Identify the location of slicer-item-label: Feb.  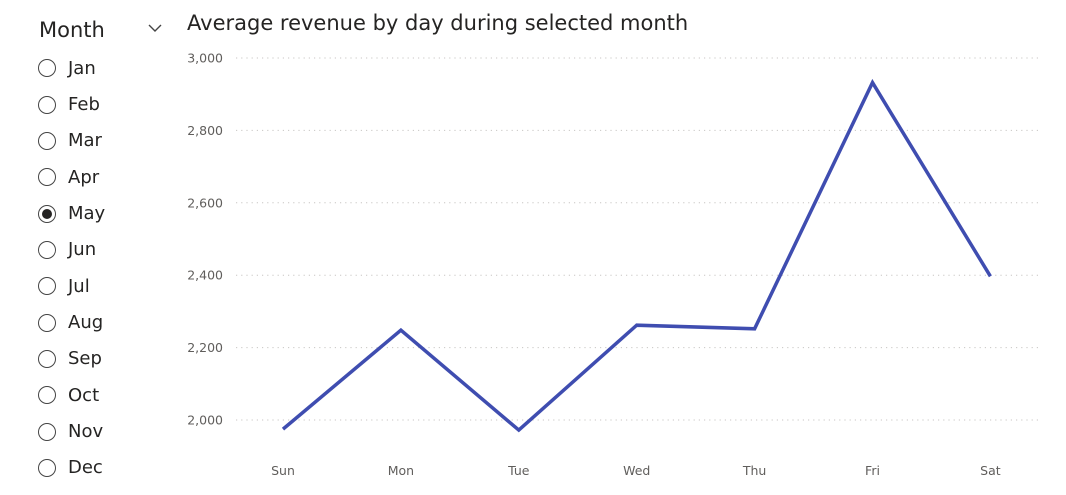
(84, 105).